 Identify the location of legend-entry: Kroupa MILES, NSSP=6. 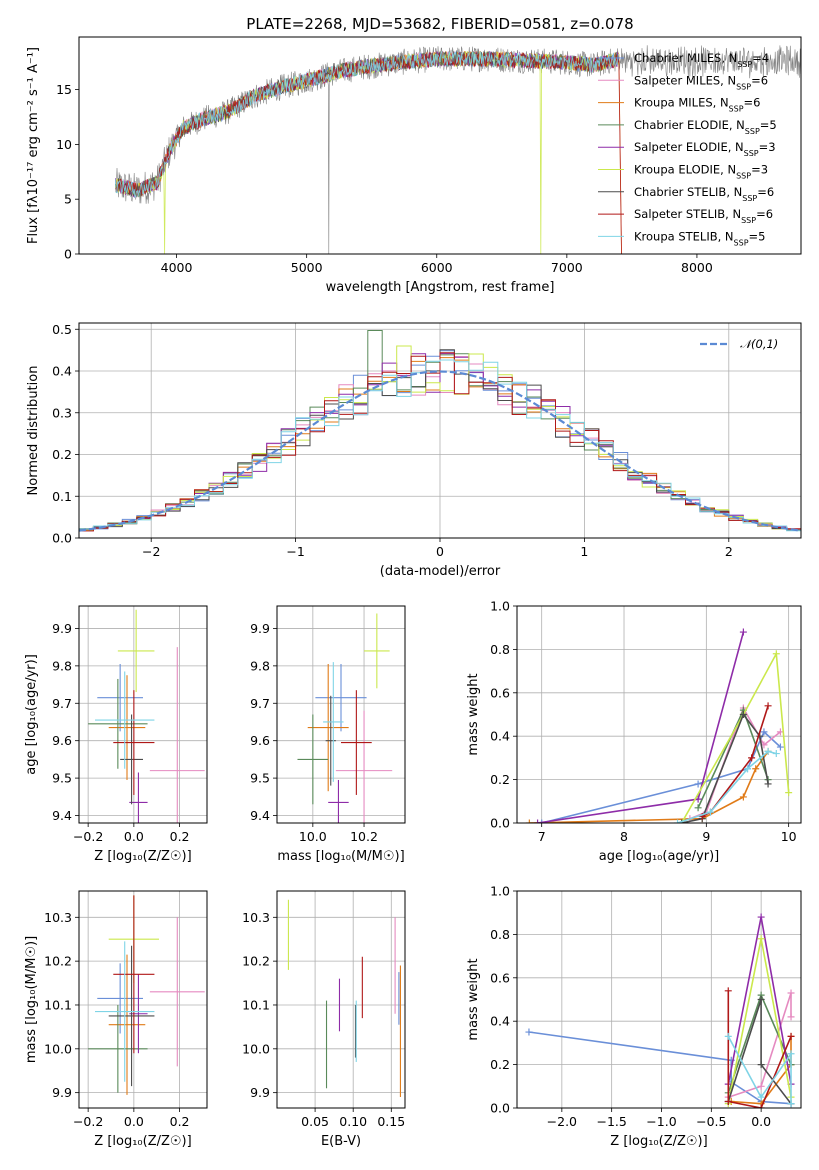
(697, 105).